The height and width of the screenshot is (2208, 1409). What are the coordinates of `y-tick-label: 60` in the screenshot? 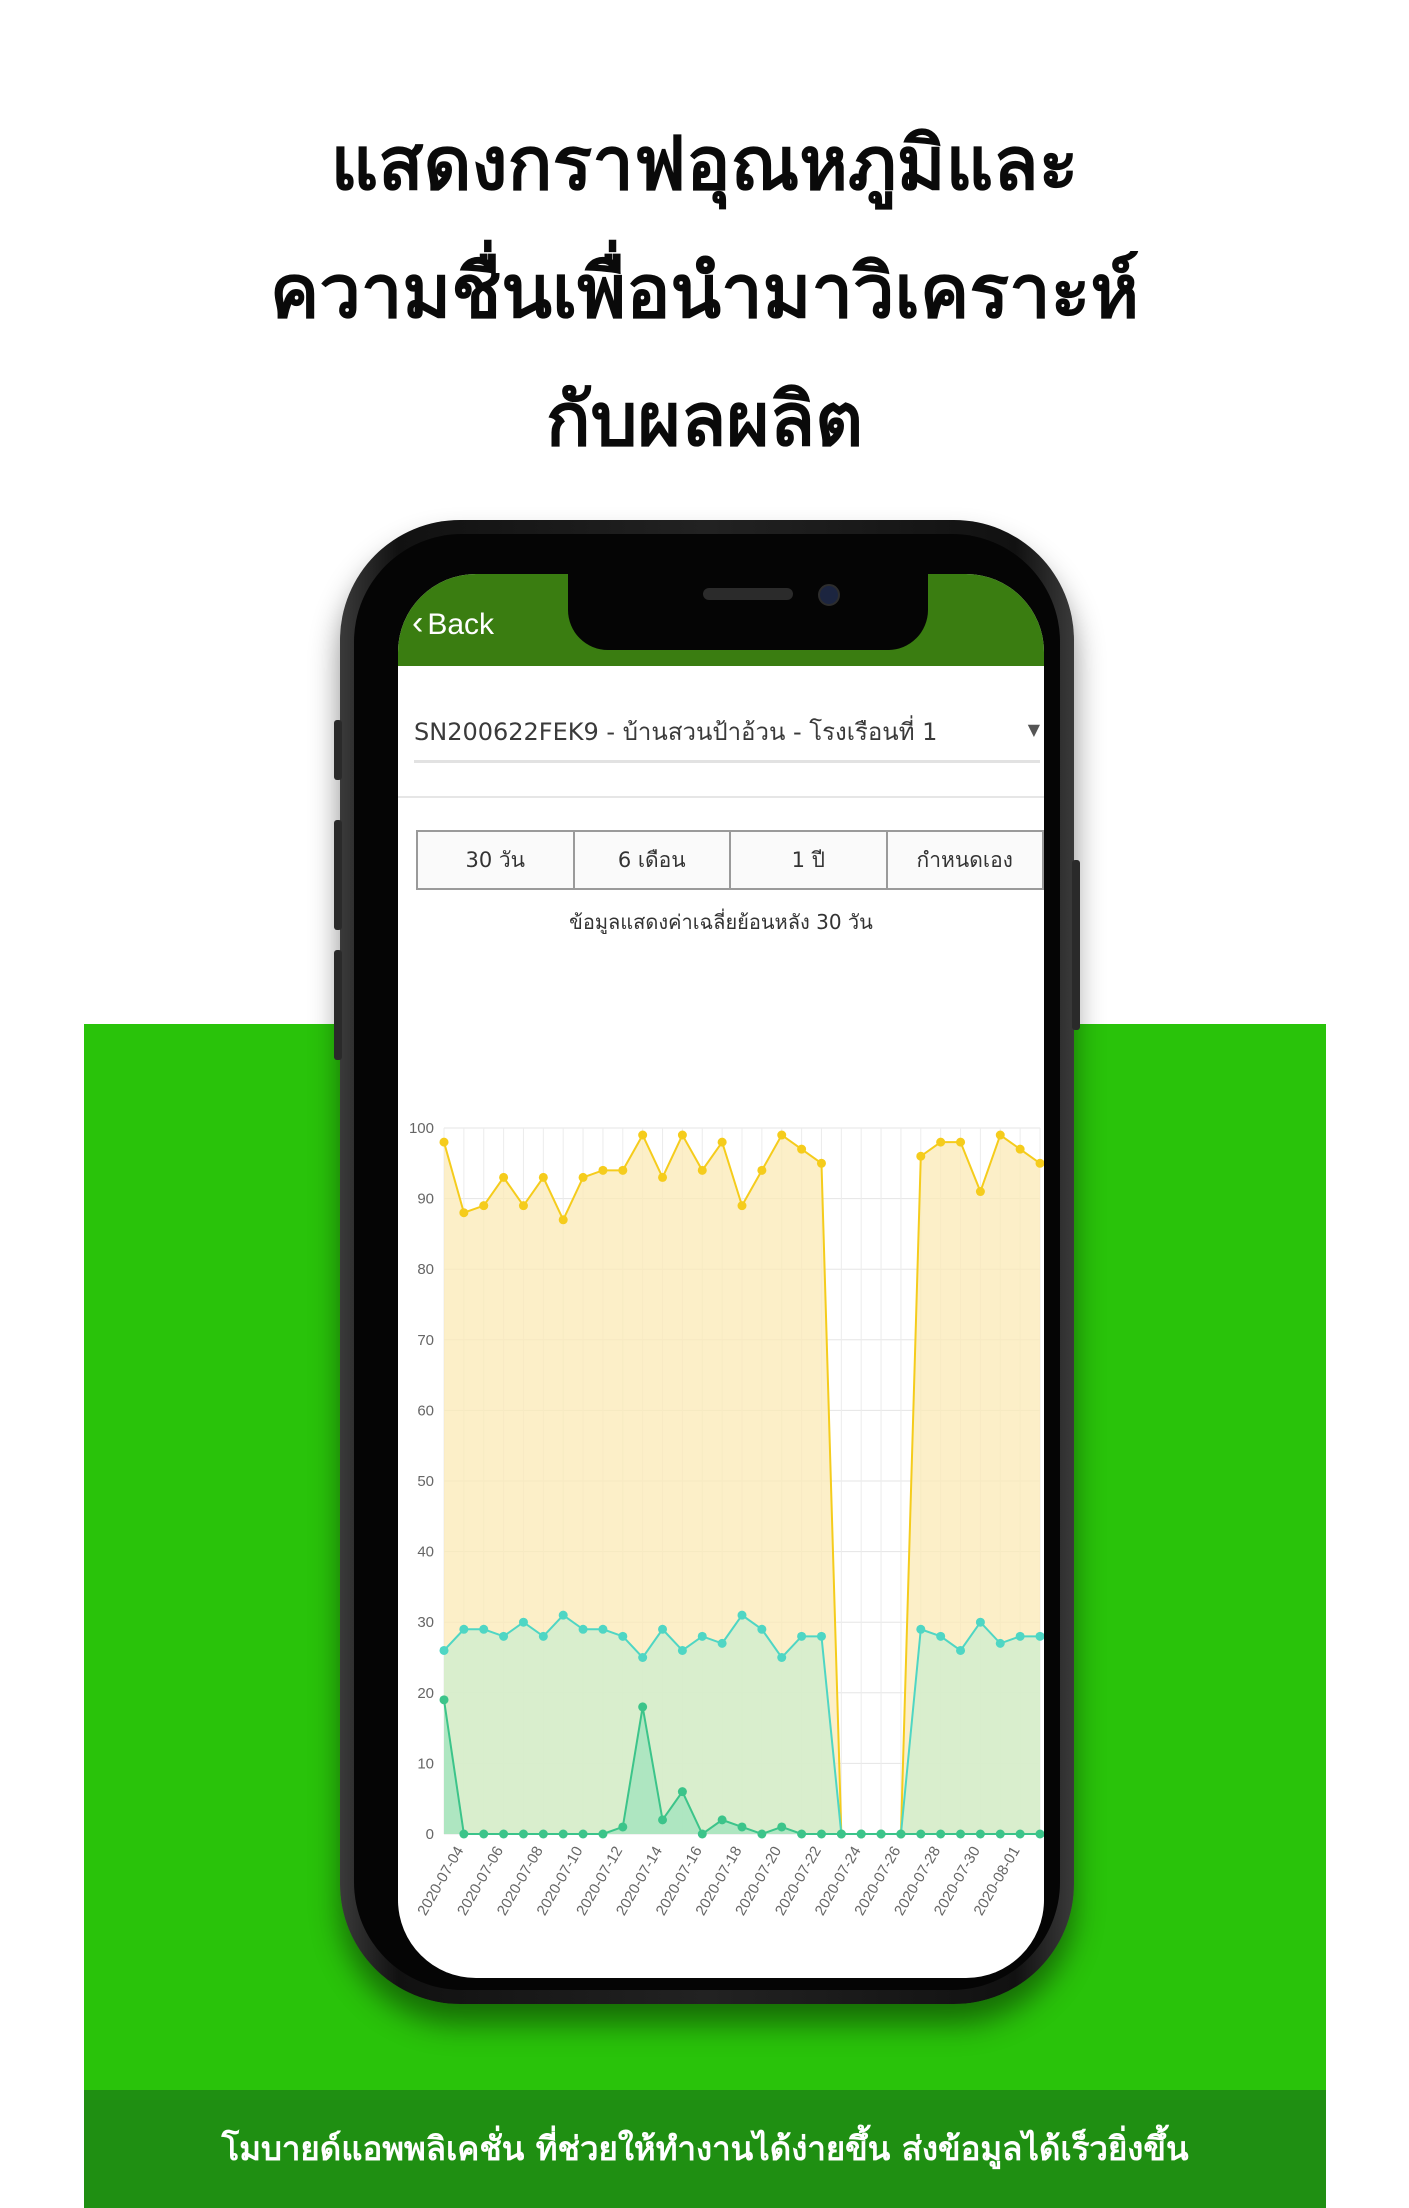 It's located at (425, 1410).